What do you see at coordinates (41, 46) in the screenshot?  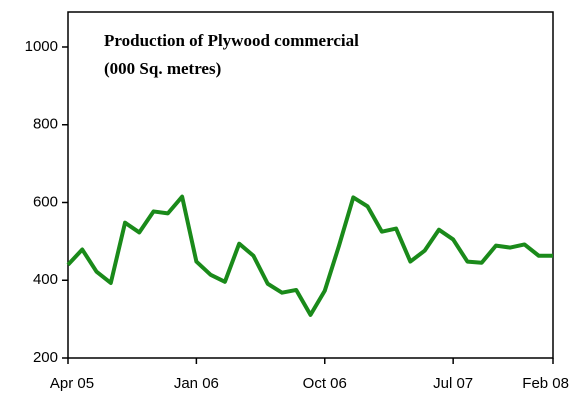 I see `y-tick-label: 1000` at bounding box center [41, 46].